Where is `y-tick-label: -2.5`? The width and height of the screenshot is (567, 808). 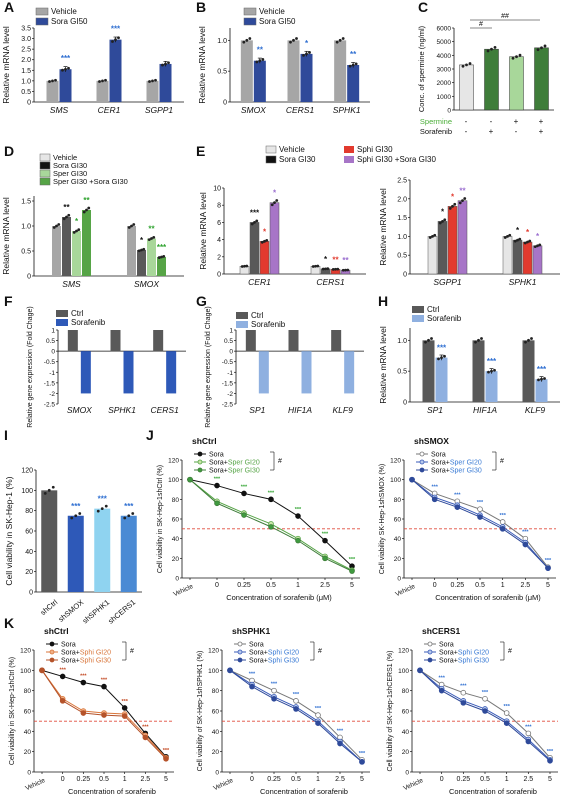 y-tick-label: -2.5 is located at coordinates (228, 405).